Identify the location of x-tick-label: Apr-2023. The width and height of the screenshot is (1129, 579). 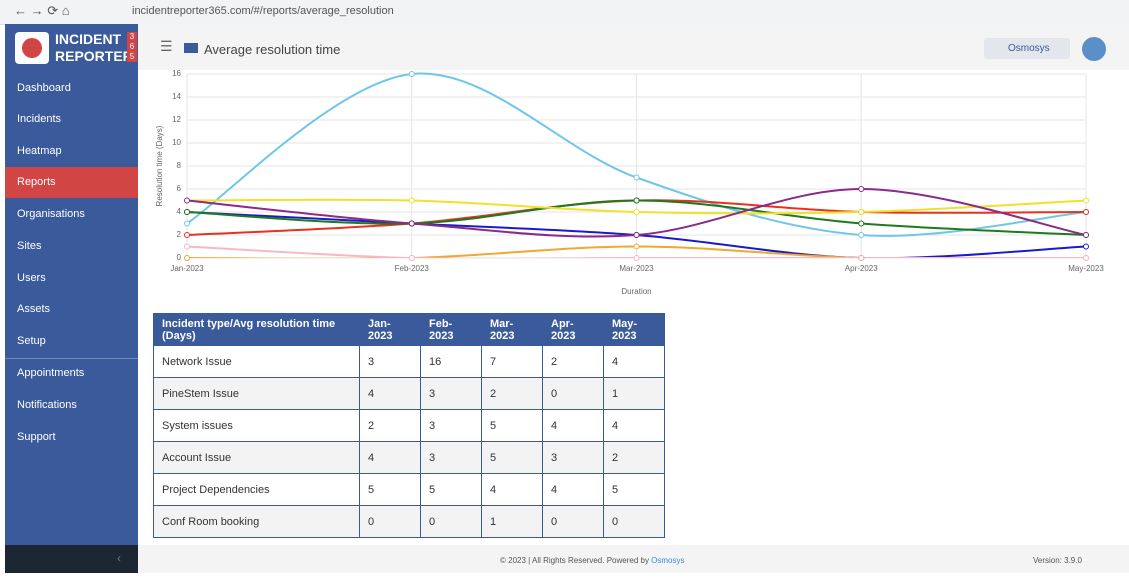
(861, 268).